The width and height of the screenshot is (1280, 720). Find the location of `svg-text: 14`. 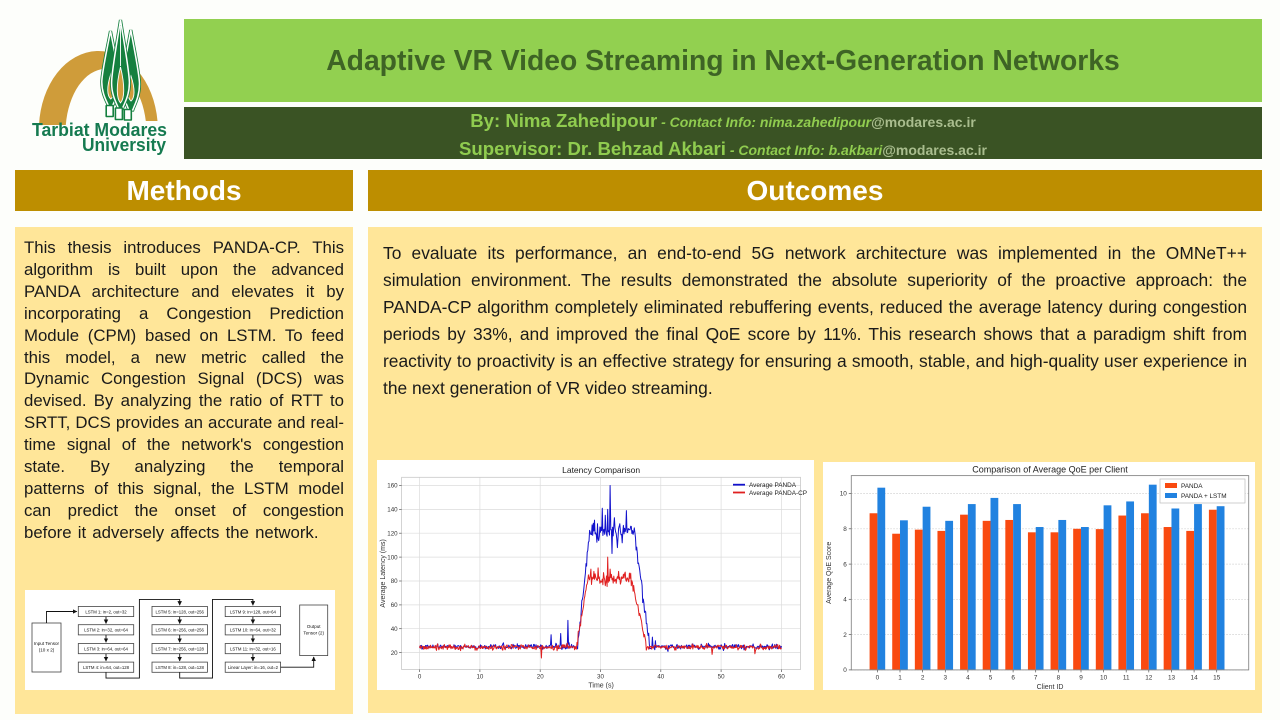

svg-text: 14 is located at coordinates (1195, 677).